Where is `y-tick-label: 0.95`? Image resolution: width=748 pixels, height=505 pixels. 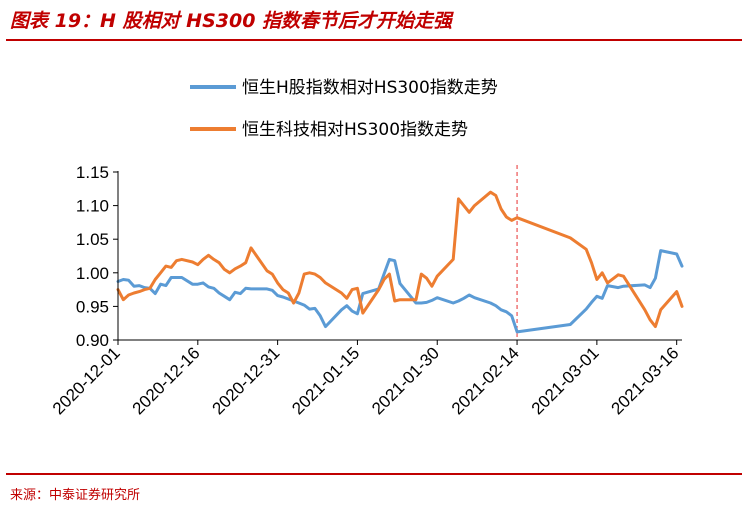
y-tick-label: 0.95 is located at coordinates (92, 306).